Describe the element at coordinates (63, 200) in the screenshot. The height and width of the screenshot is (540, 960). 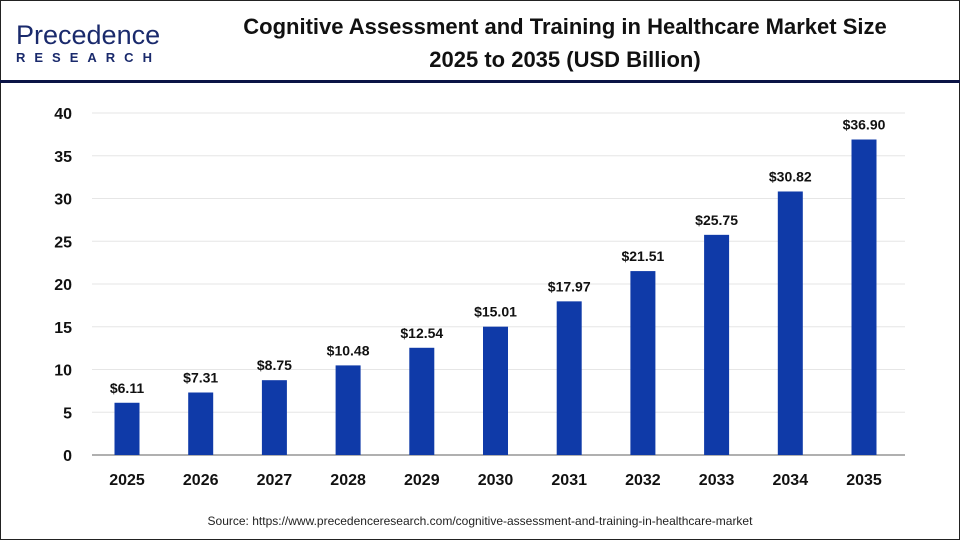
I see `y-tick-label: 30` at that location.